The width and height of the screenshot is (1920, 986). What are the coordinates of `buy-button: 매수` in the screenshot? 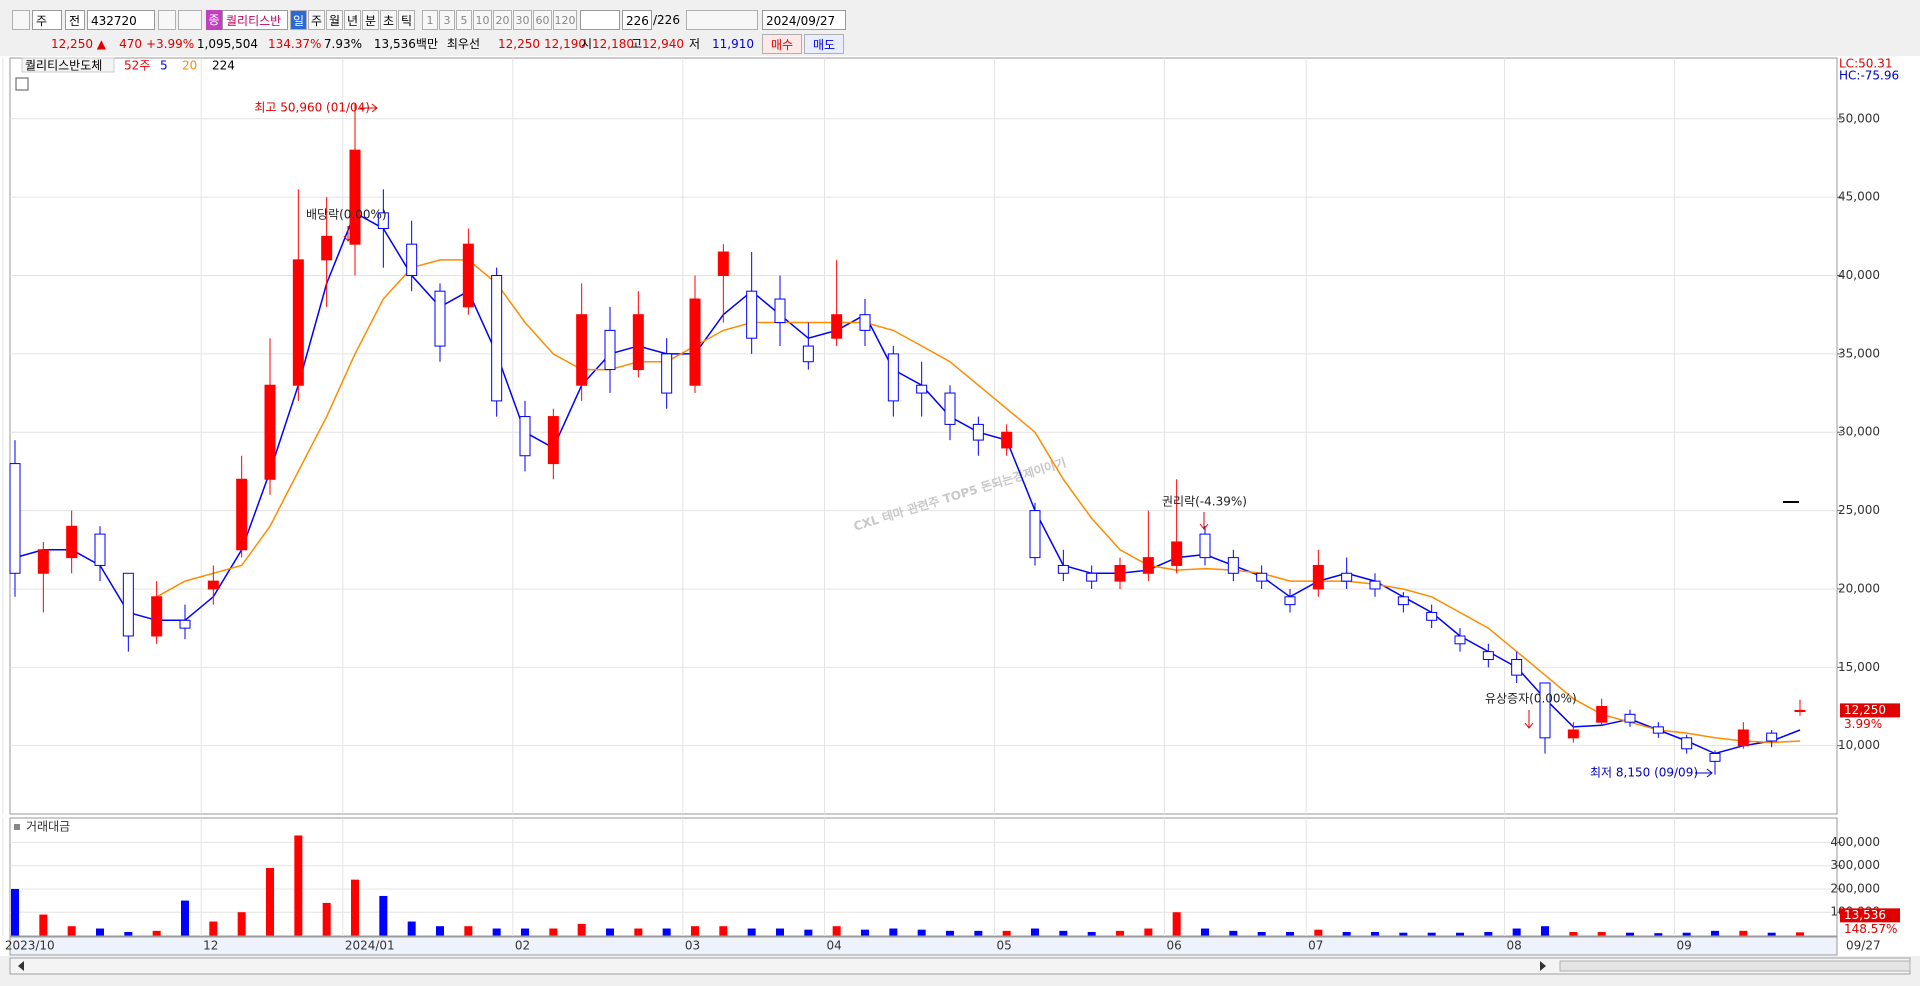 It's located at (782, 44).